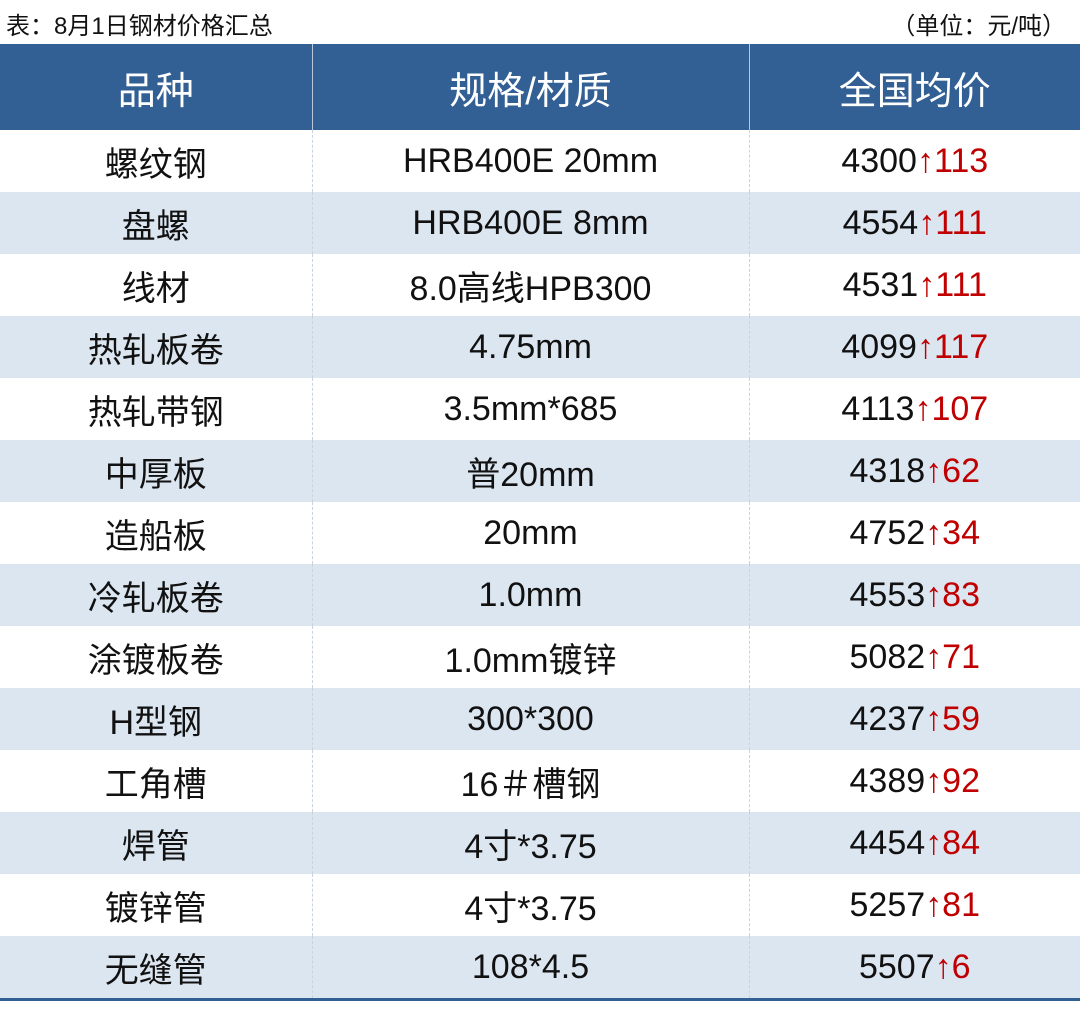 Image resolution: width=1080 pixels, height=1011 pixels. What do you see at coordinates (879, 160) in the screenshot?
I see `price-value: 4300` at bounding box center [879, 160].